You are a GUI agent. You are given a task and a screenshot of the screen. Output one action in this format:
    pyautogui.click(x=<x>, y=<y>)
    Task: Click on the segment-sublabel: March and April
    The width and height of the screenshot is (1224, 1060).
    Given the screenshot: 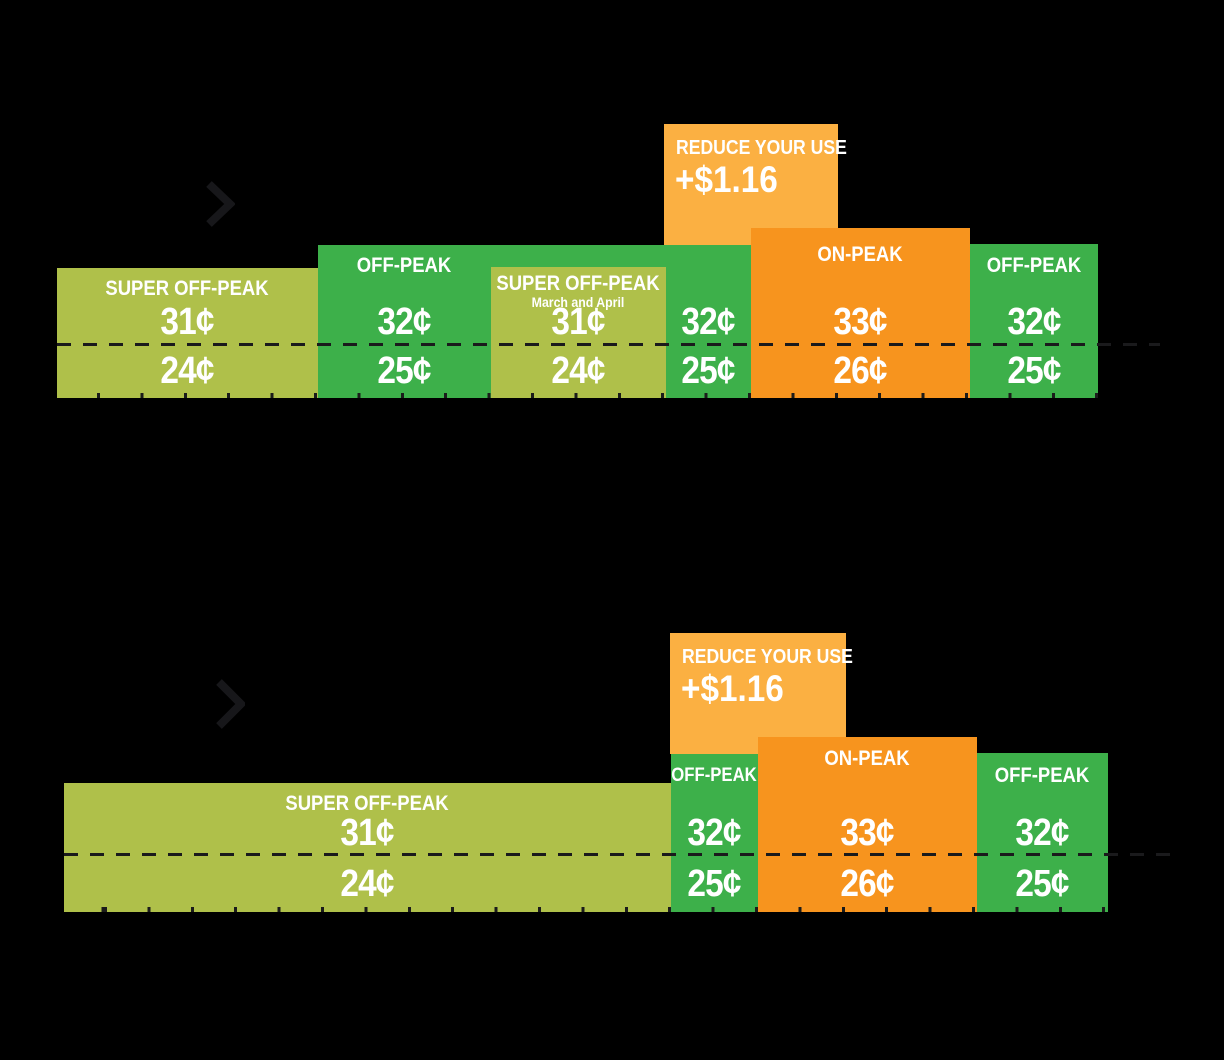 What is the action you would take?
    pyautogui.click(x=578, y=302)
    